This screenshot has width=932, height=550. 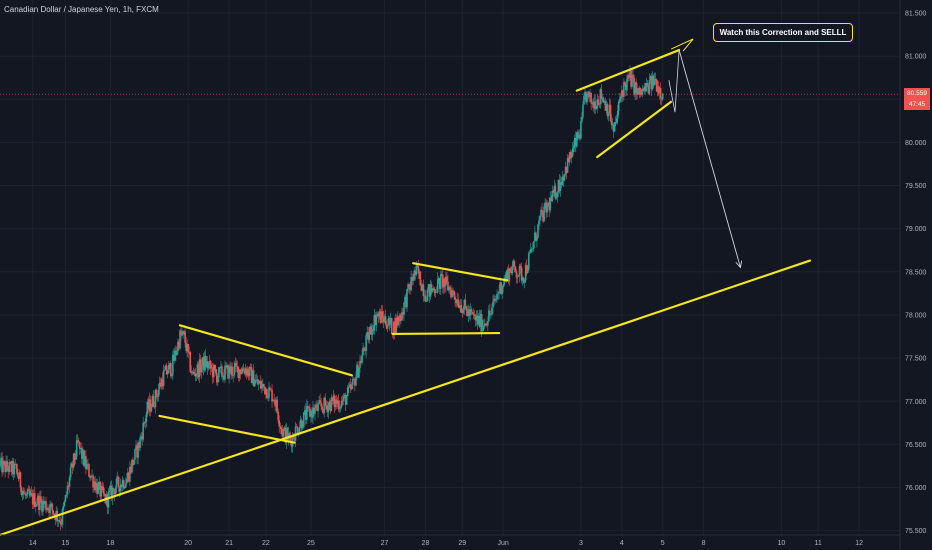 I want to click on callout-leader-lines, so click(x=682, y=45).